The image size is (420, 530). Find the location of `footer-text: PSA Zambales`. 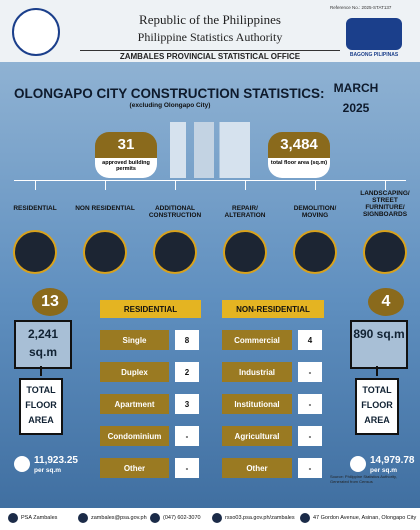

footer-text: PSA Zambales is located at coordinates (39, 518).